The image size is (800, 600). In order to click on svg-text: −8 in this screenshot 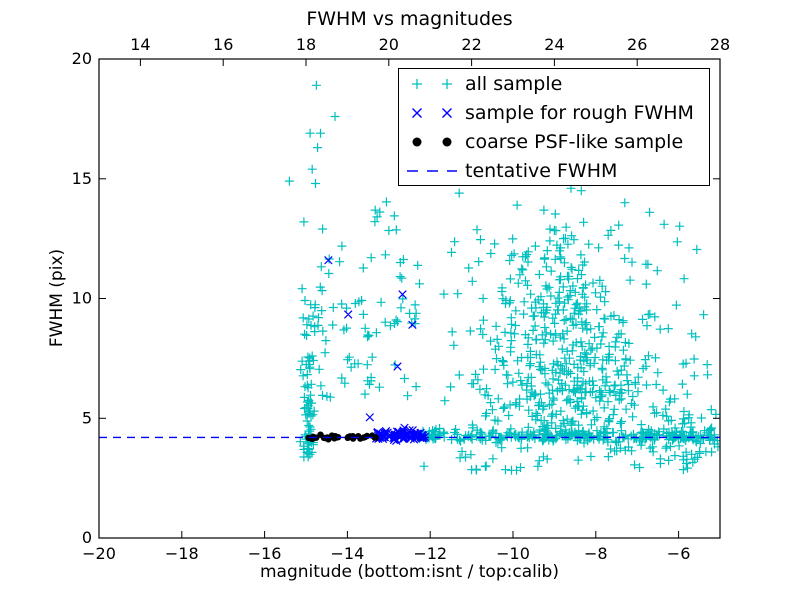, I will do `click(596, 553)`.